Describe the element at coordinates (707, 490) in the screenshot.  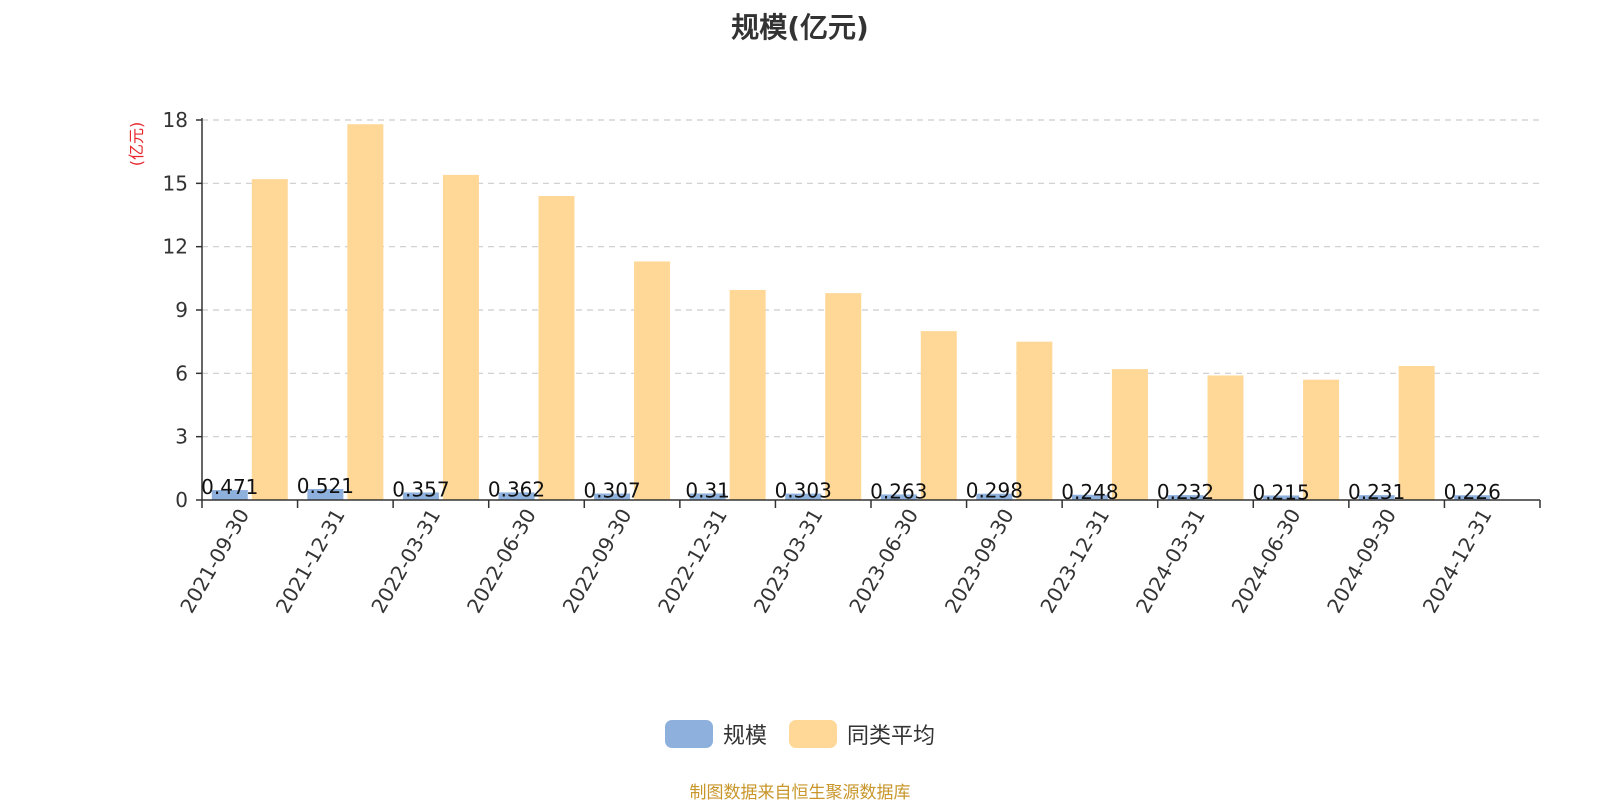
I see `data-label-scale: 0.31` at that location.